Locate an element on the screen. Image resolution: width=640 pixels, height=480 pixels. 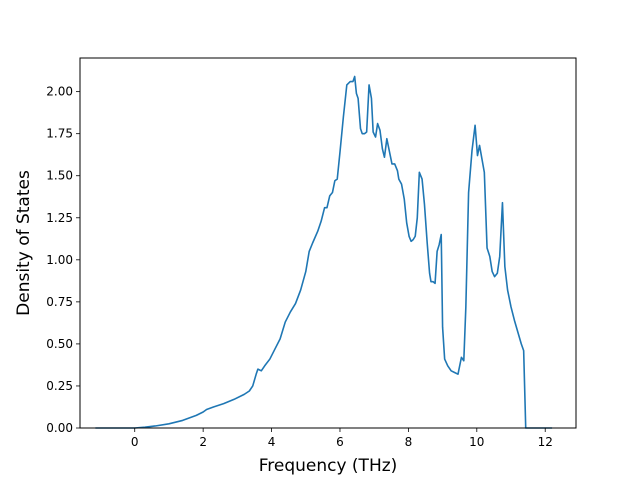
y-tick-label: 1.75 is located at coordinates (59, 134).